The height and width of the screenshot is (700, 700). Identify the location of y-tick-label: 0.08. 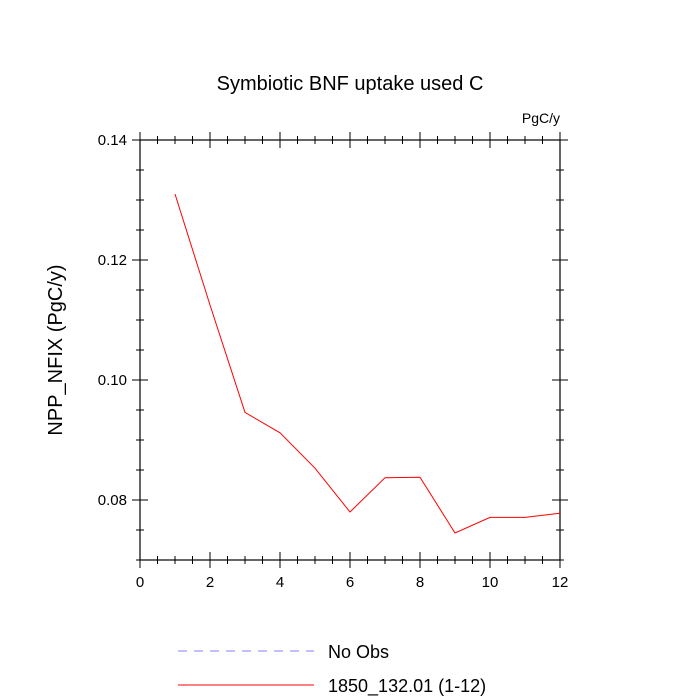
(112, 500).